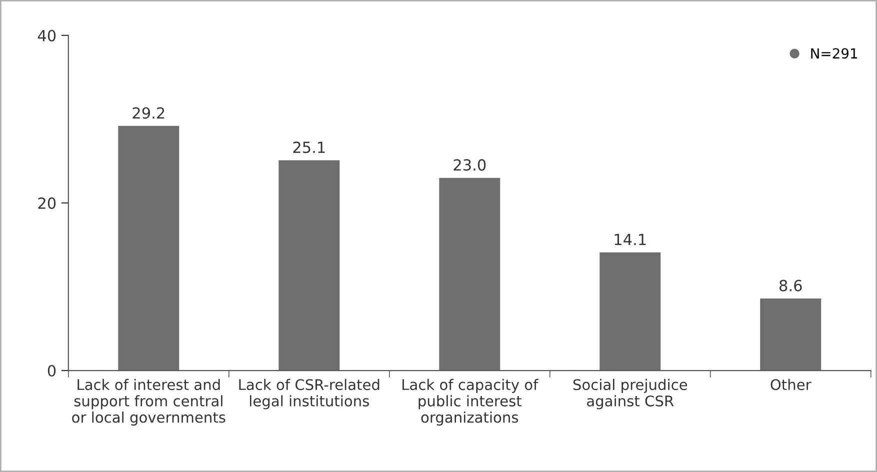 The width and height of the screenshot is (877, 472). Describe the element at coordinates (149, 402) in the screenshot. I see `x-tick-label: Lack of interest and support from central or local governments` at that location.